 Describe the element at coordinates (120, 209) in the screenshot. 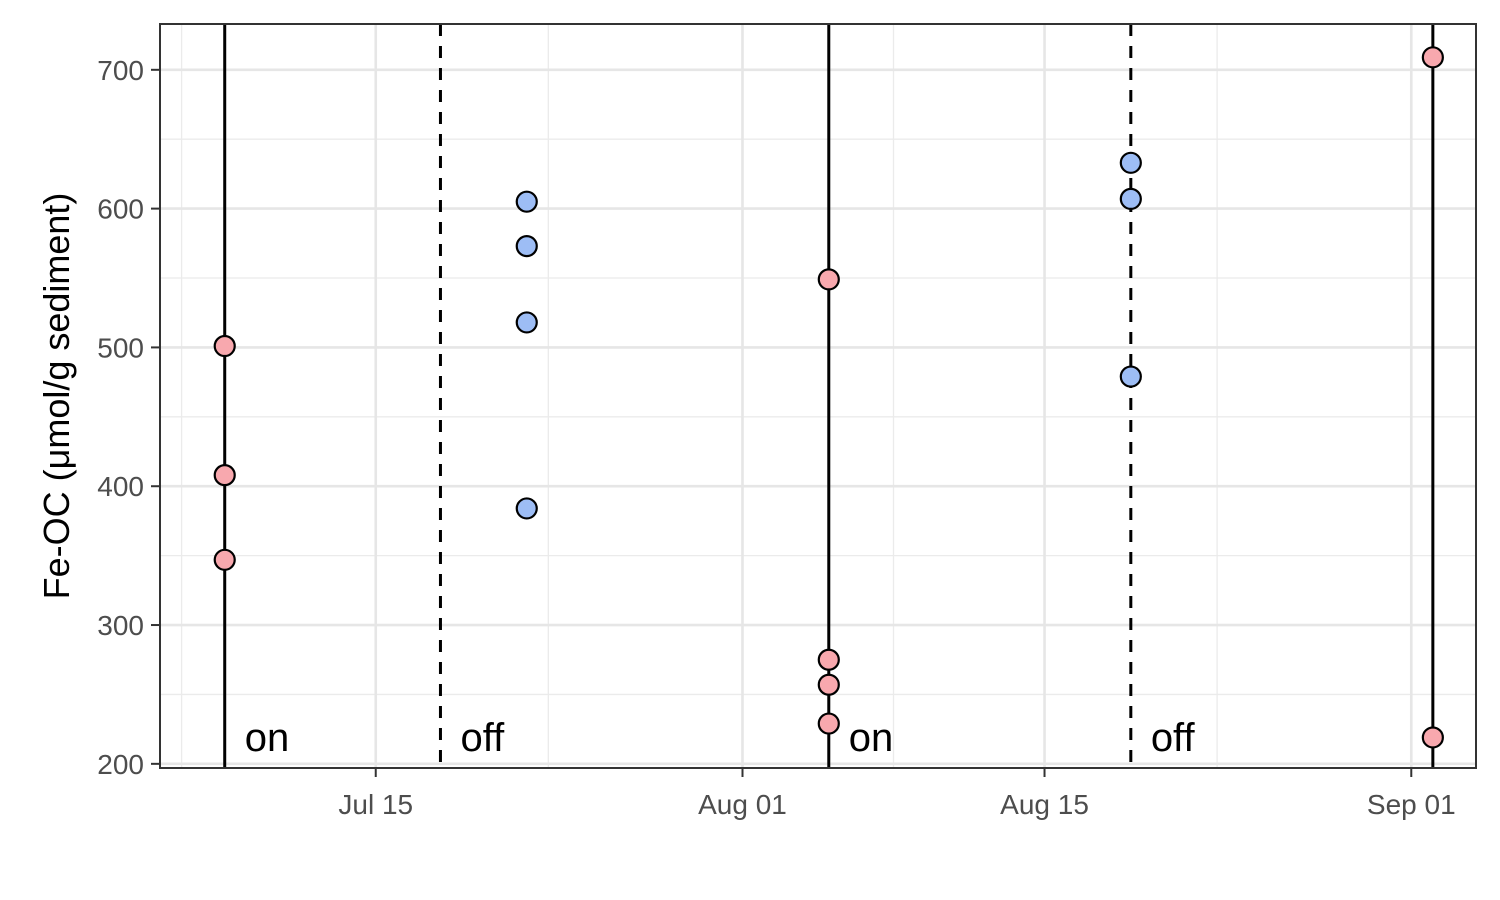

I see `y-tick-label: 600` at that location.